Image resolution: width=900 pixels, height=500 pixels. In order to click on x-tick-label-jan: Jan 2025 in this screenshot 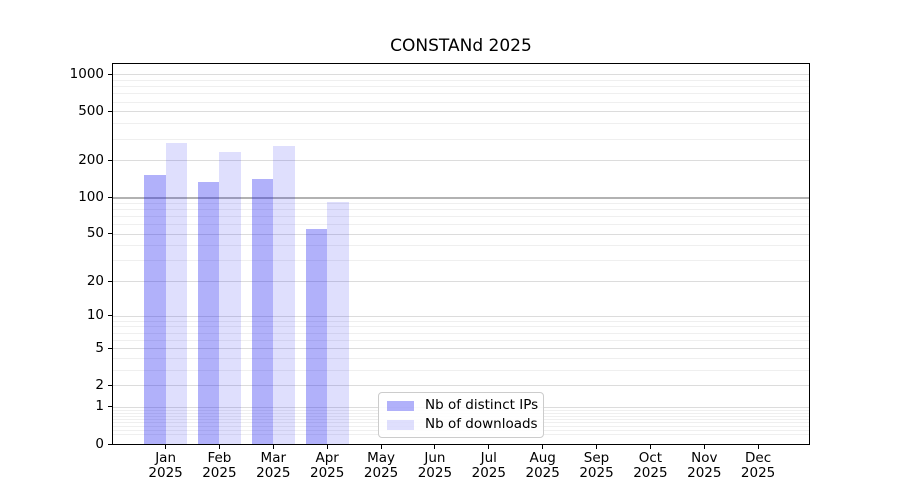, I will do `click(165, 465)`.